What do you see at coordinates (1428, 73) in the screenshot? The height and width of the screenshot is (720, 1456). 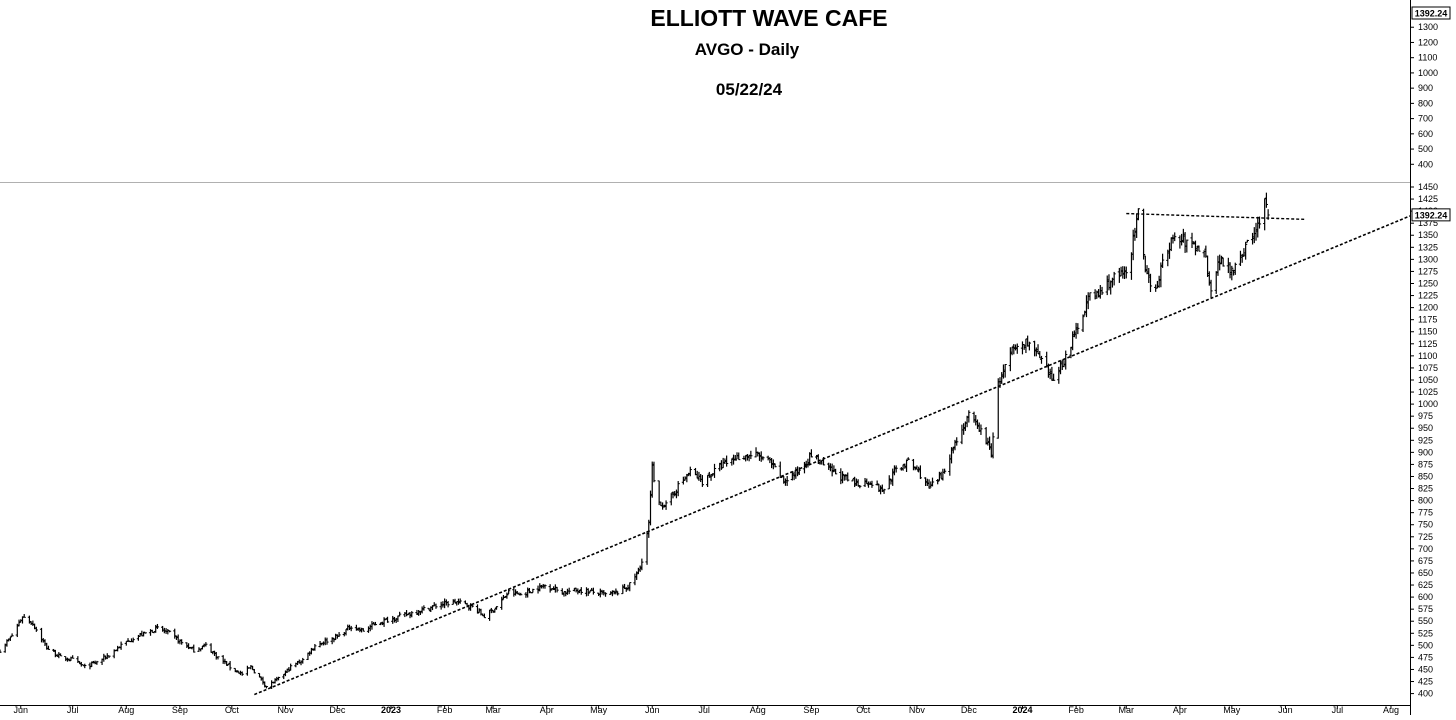 I see `upper-y-tick-label: 1000` at bounding box center [1428, 73].